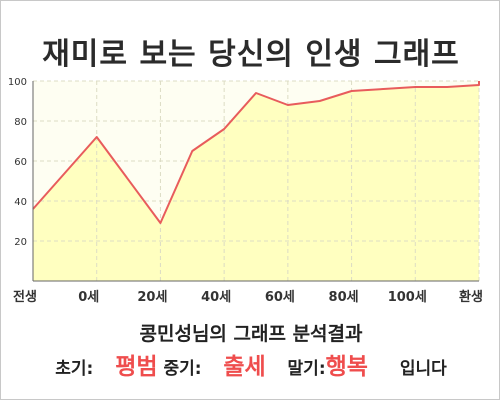  What do you see at coordinates (20, 242) in the screenshot?
I see `y-tick-label: 20` at bounding box center [20, 242].